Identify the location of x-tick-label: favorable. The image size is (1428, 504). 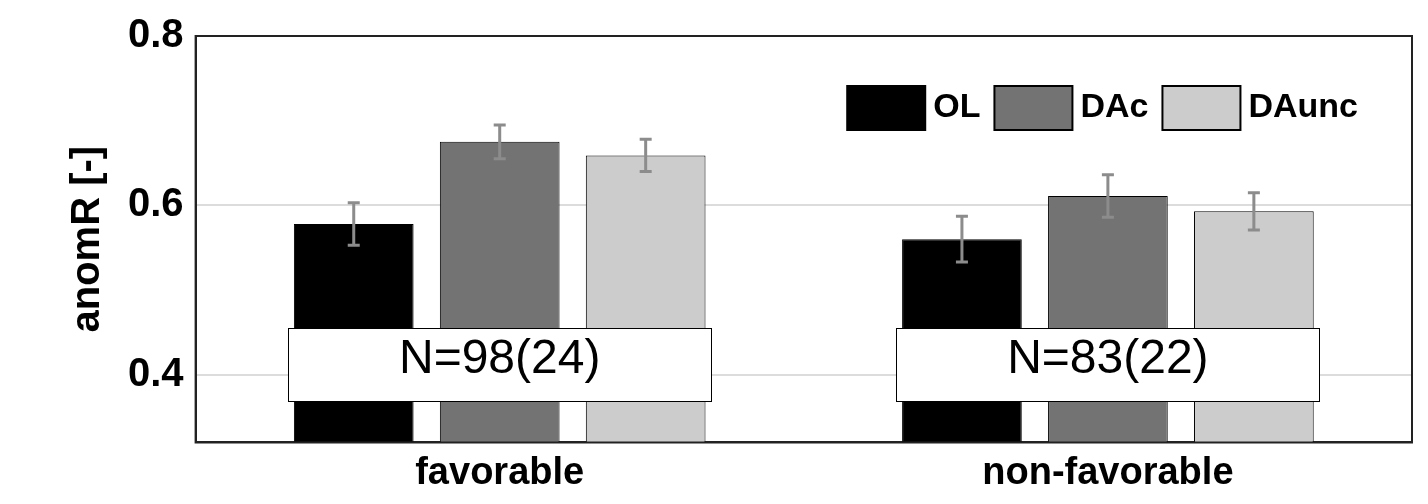
(500, 470).